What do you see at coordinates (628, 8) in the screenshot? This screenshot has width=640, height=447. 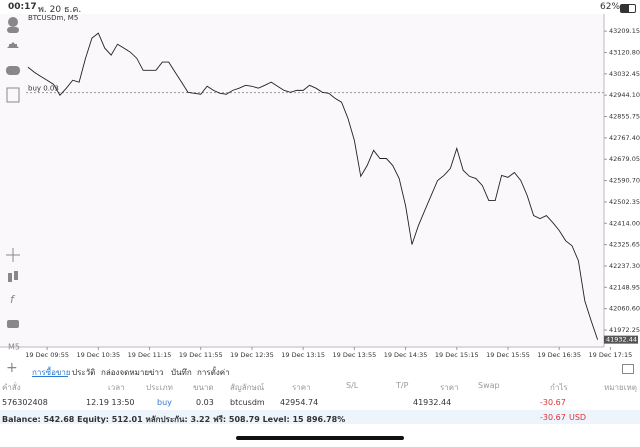 I see `battery-icon` at bounding box center [628, 8].